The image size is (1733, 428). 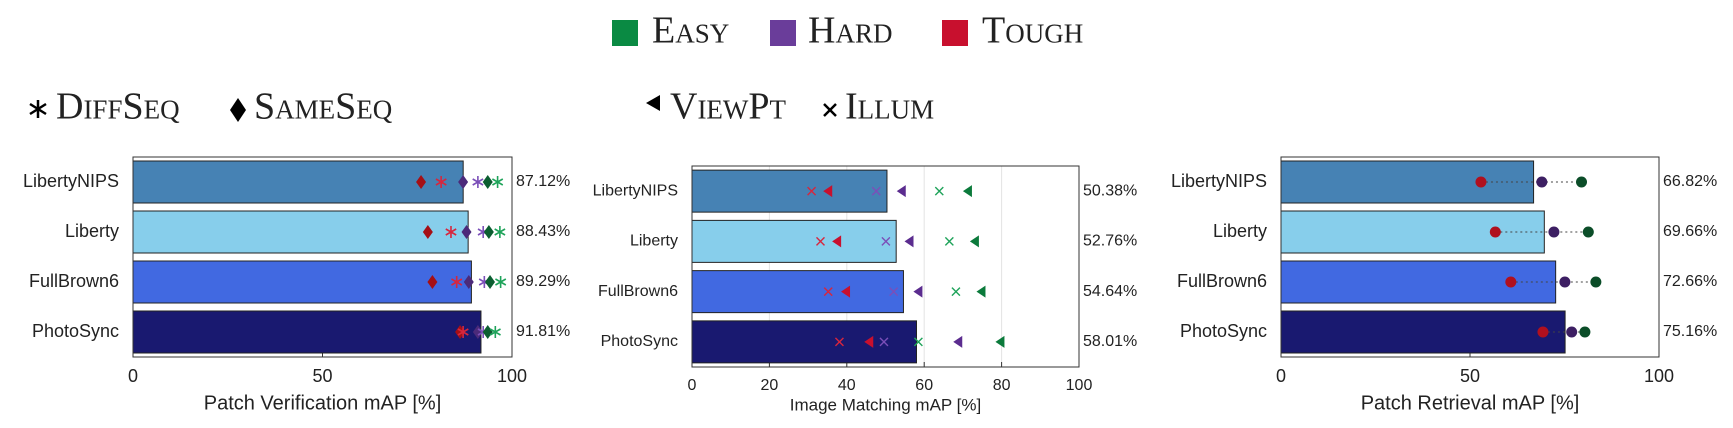 What do you see at coordinates (1110, 341) in the screenshot?
I see `value-label: 58.01%` at bounding box center [1110, 341].